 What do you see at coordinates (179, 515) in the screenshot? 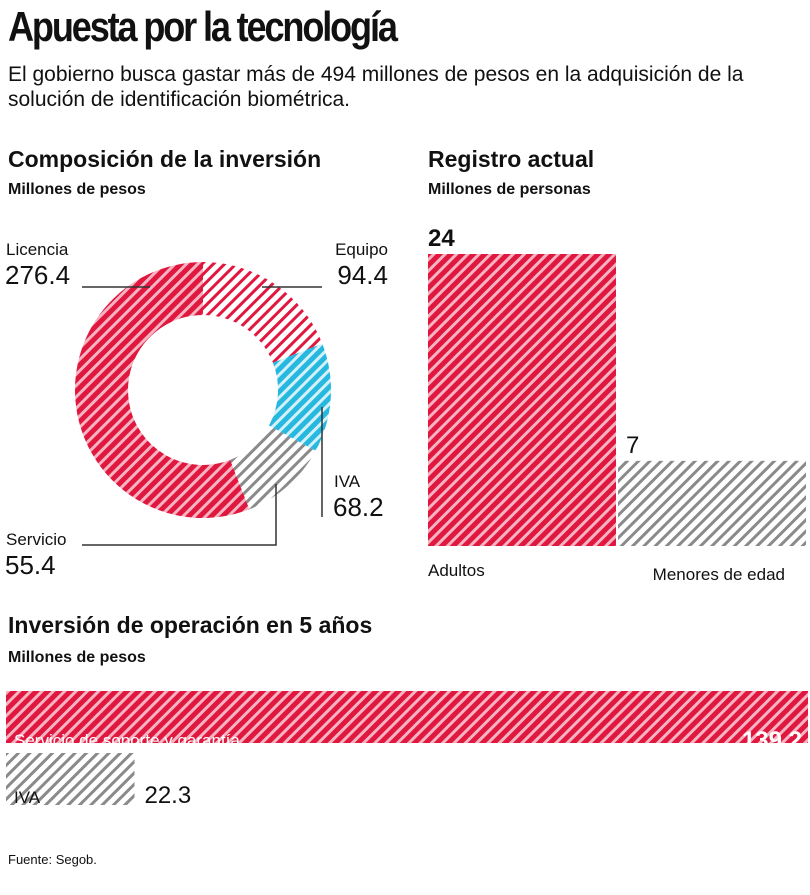
I see `leader-line-servicio` at bounding box center [179, 515].